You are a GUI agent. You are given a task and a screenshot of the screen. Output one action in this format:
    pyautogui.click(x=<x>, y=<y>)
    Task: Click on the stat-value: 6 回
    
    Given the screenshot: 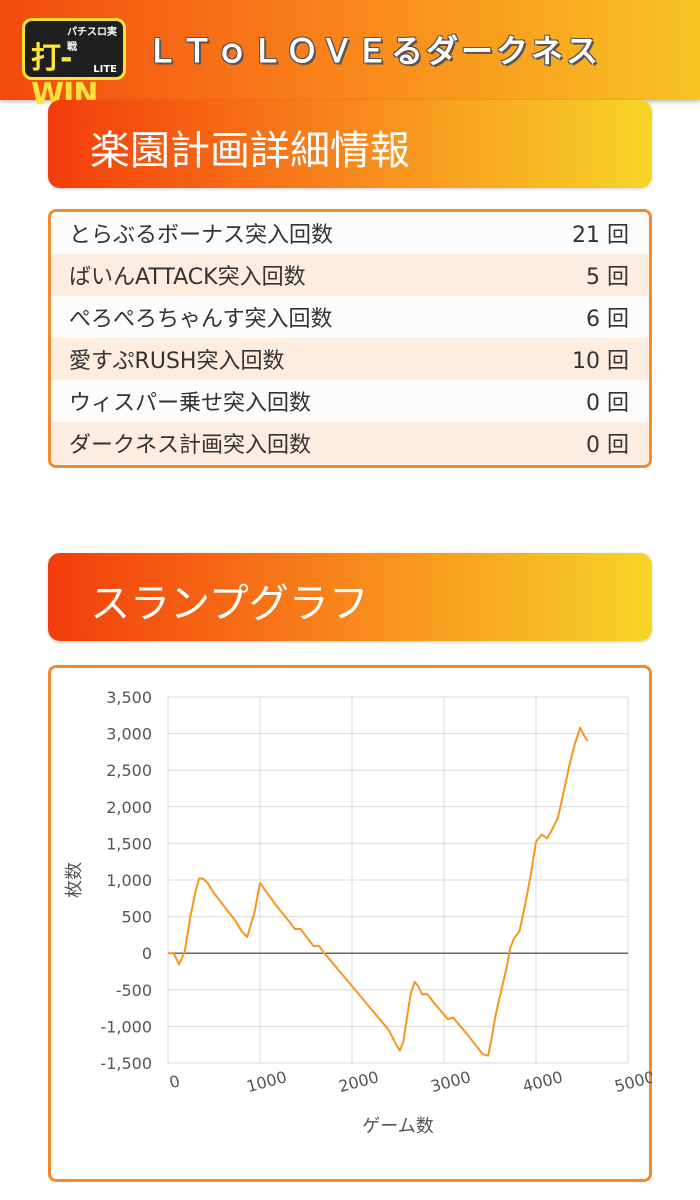 What is the action you would take?
    pyautogui.click(x=607, y=319)
    